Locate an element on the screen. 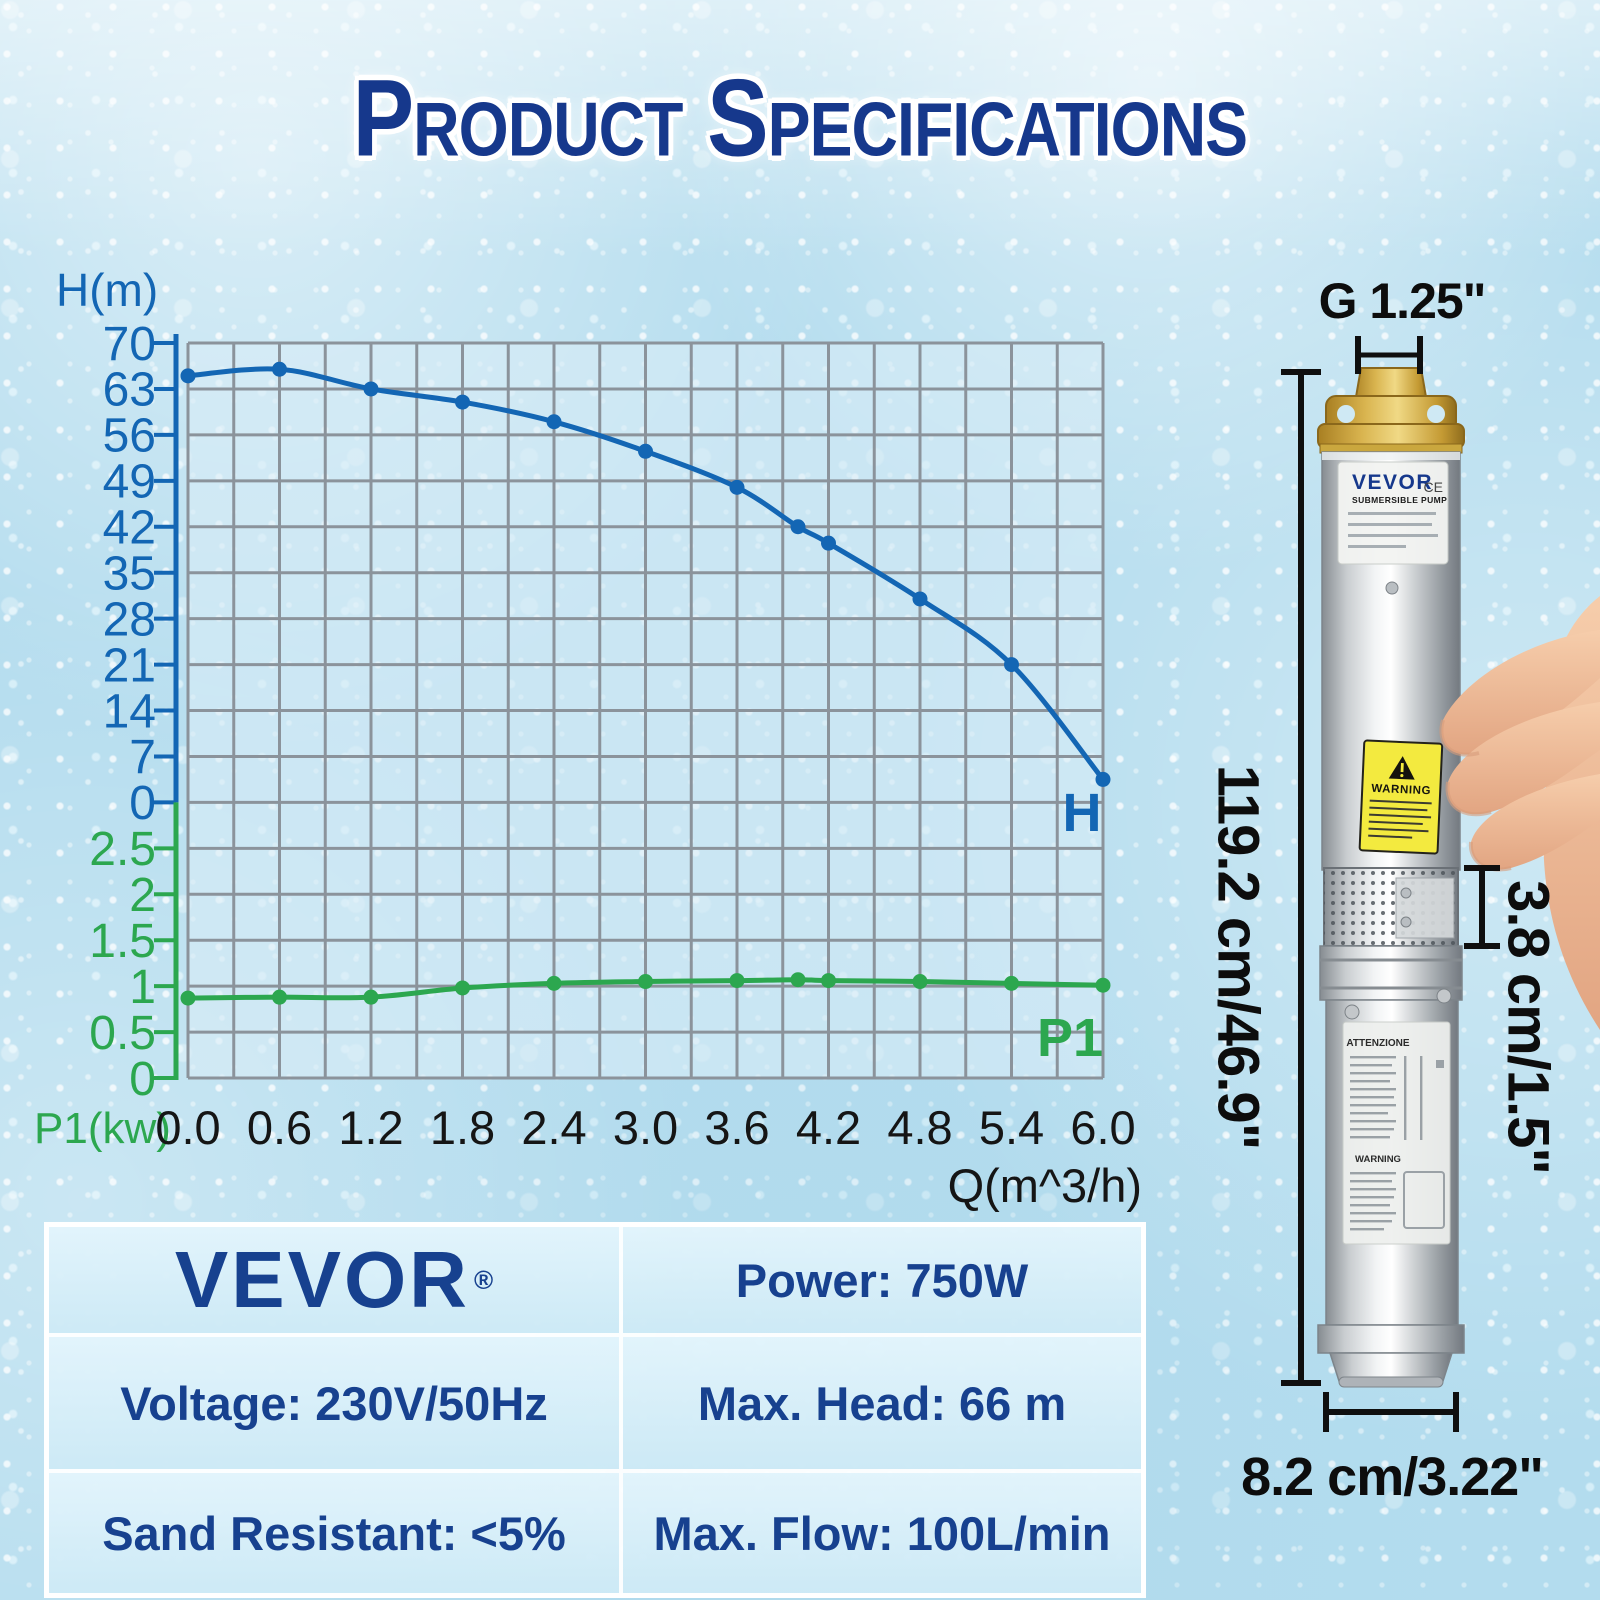  pump-upper-body: VEVOR SUBMERSIBLE PUMP CE WARNING is located at coordinates (1391, 661).